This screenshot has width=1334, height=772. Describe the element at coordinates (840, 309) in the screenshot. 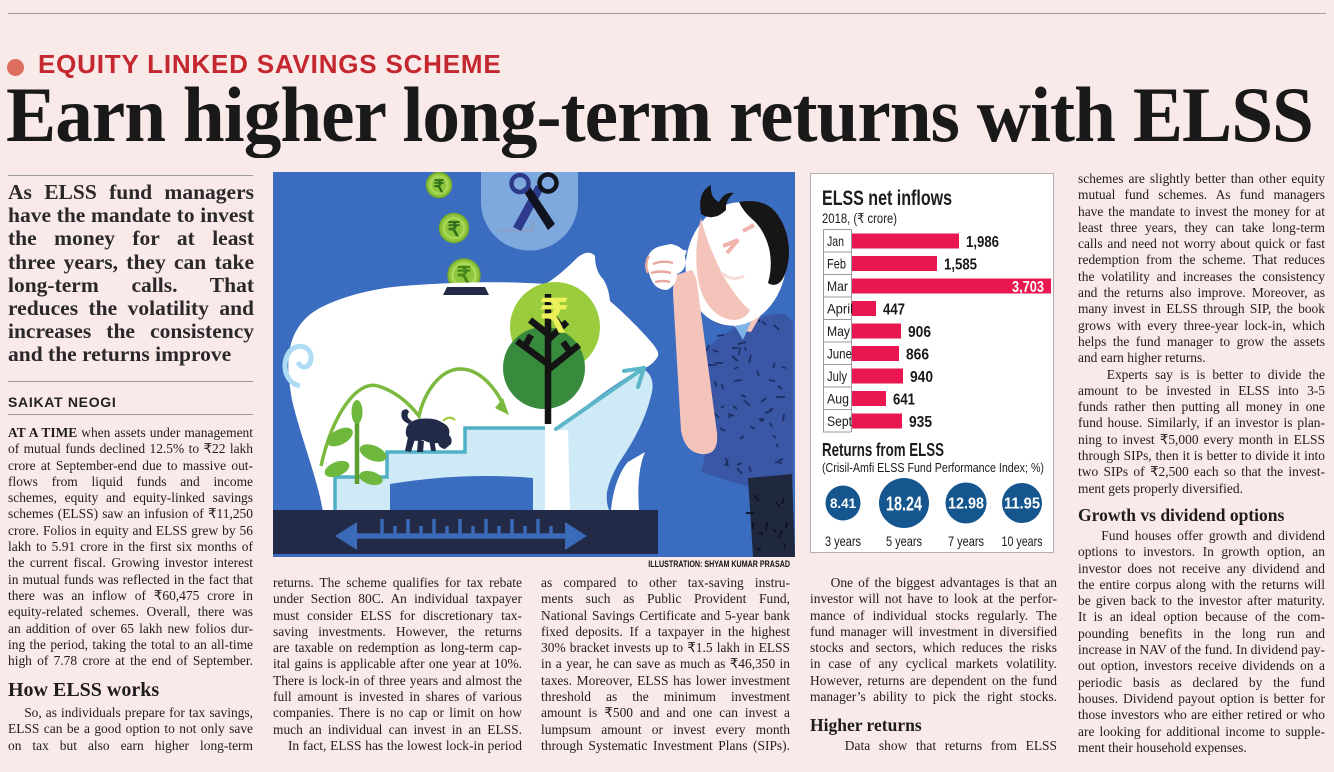

I see `svg-text: April` at that location.